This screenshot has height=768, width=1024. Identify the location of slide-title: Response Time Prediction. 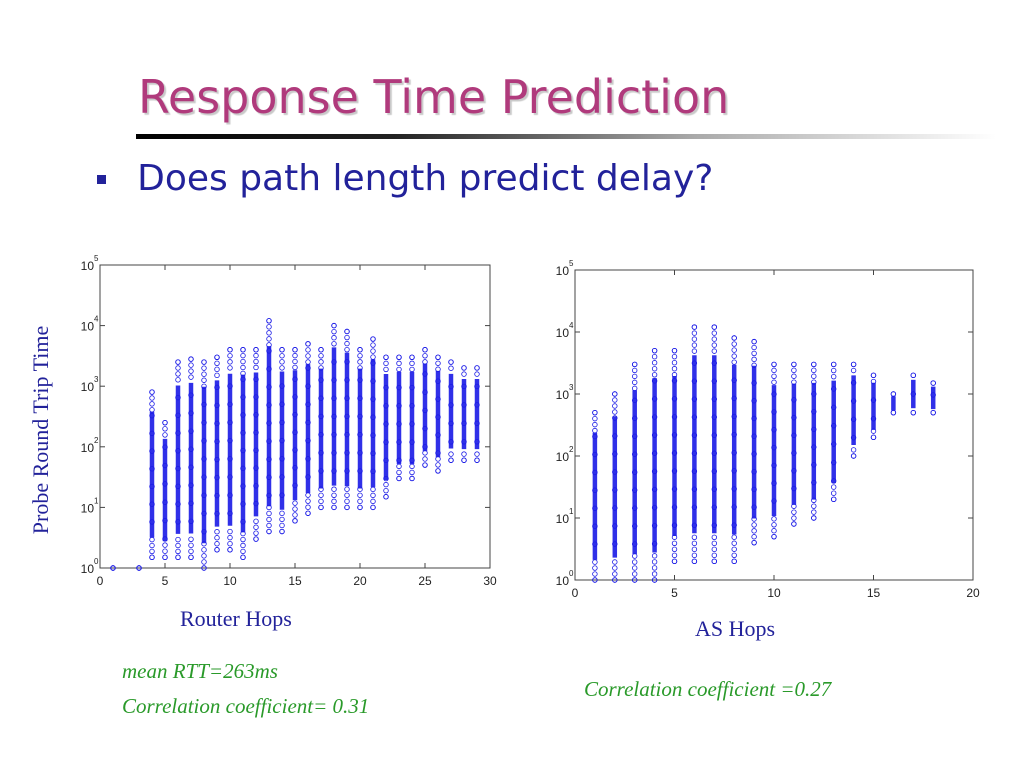
(434, 97).